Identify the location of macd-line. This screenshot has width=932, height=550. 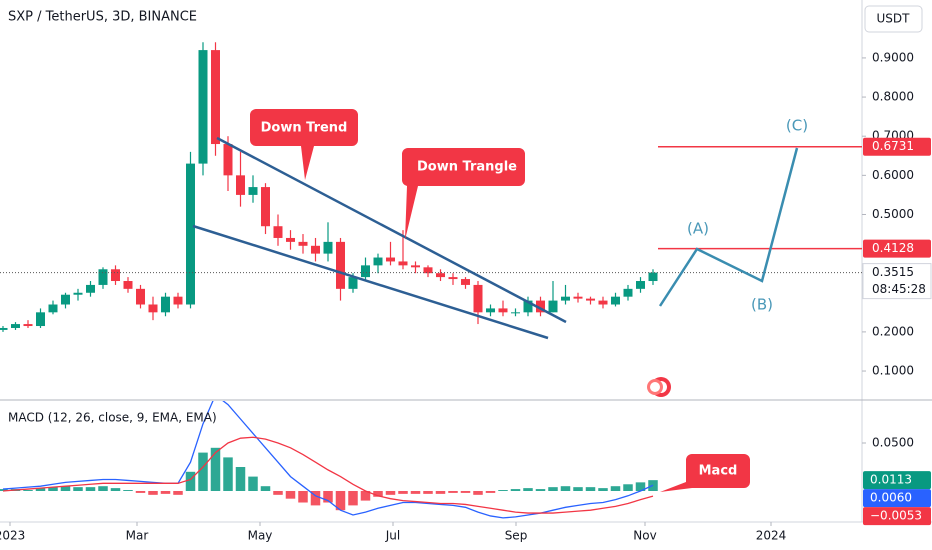
(328, 475).